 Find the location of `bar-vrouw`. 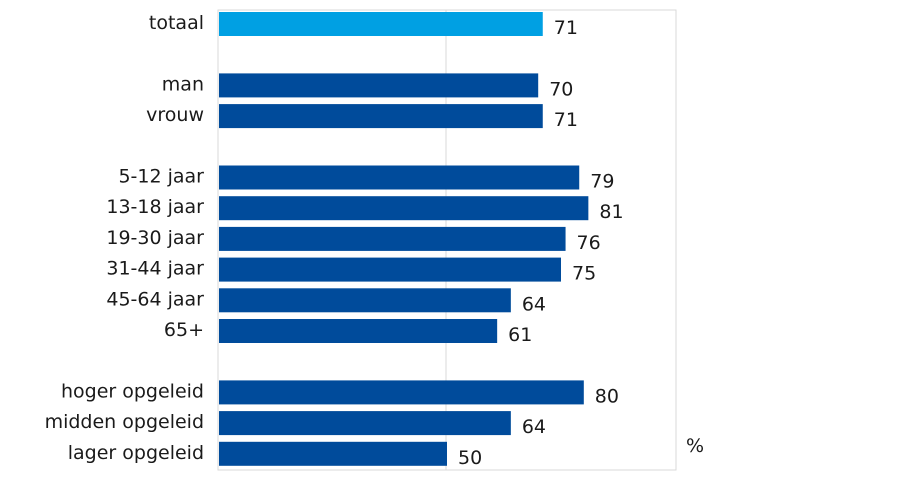

bar-vrouw is located at coordinates (381, 116).